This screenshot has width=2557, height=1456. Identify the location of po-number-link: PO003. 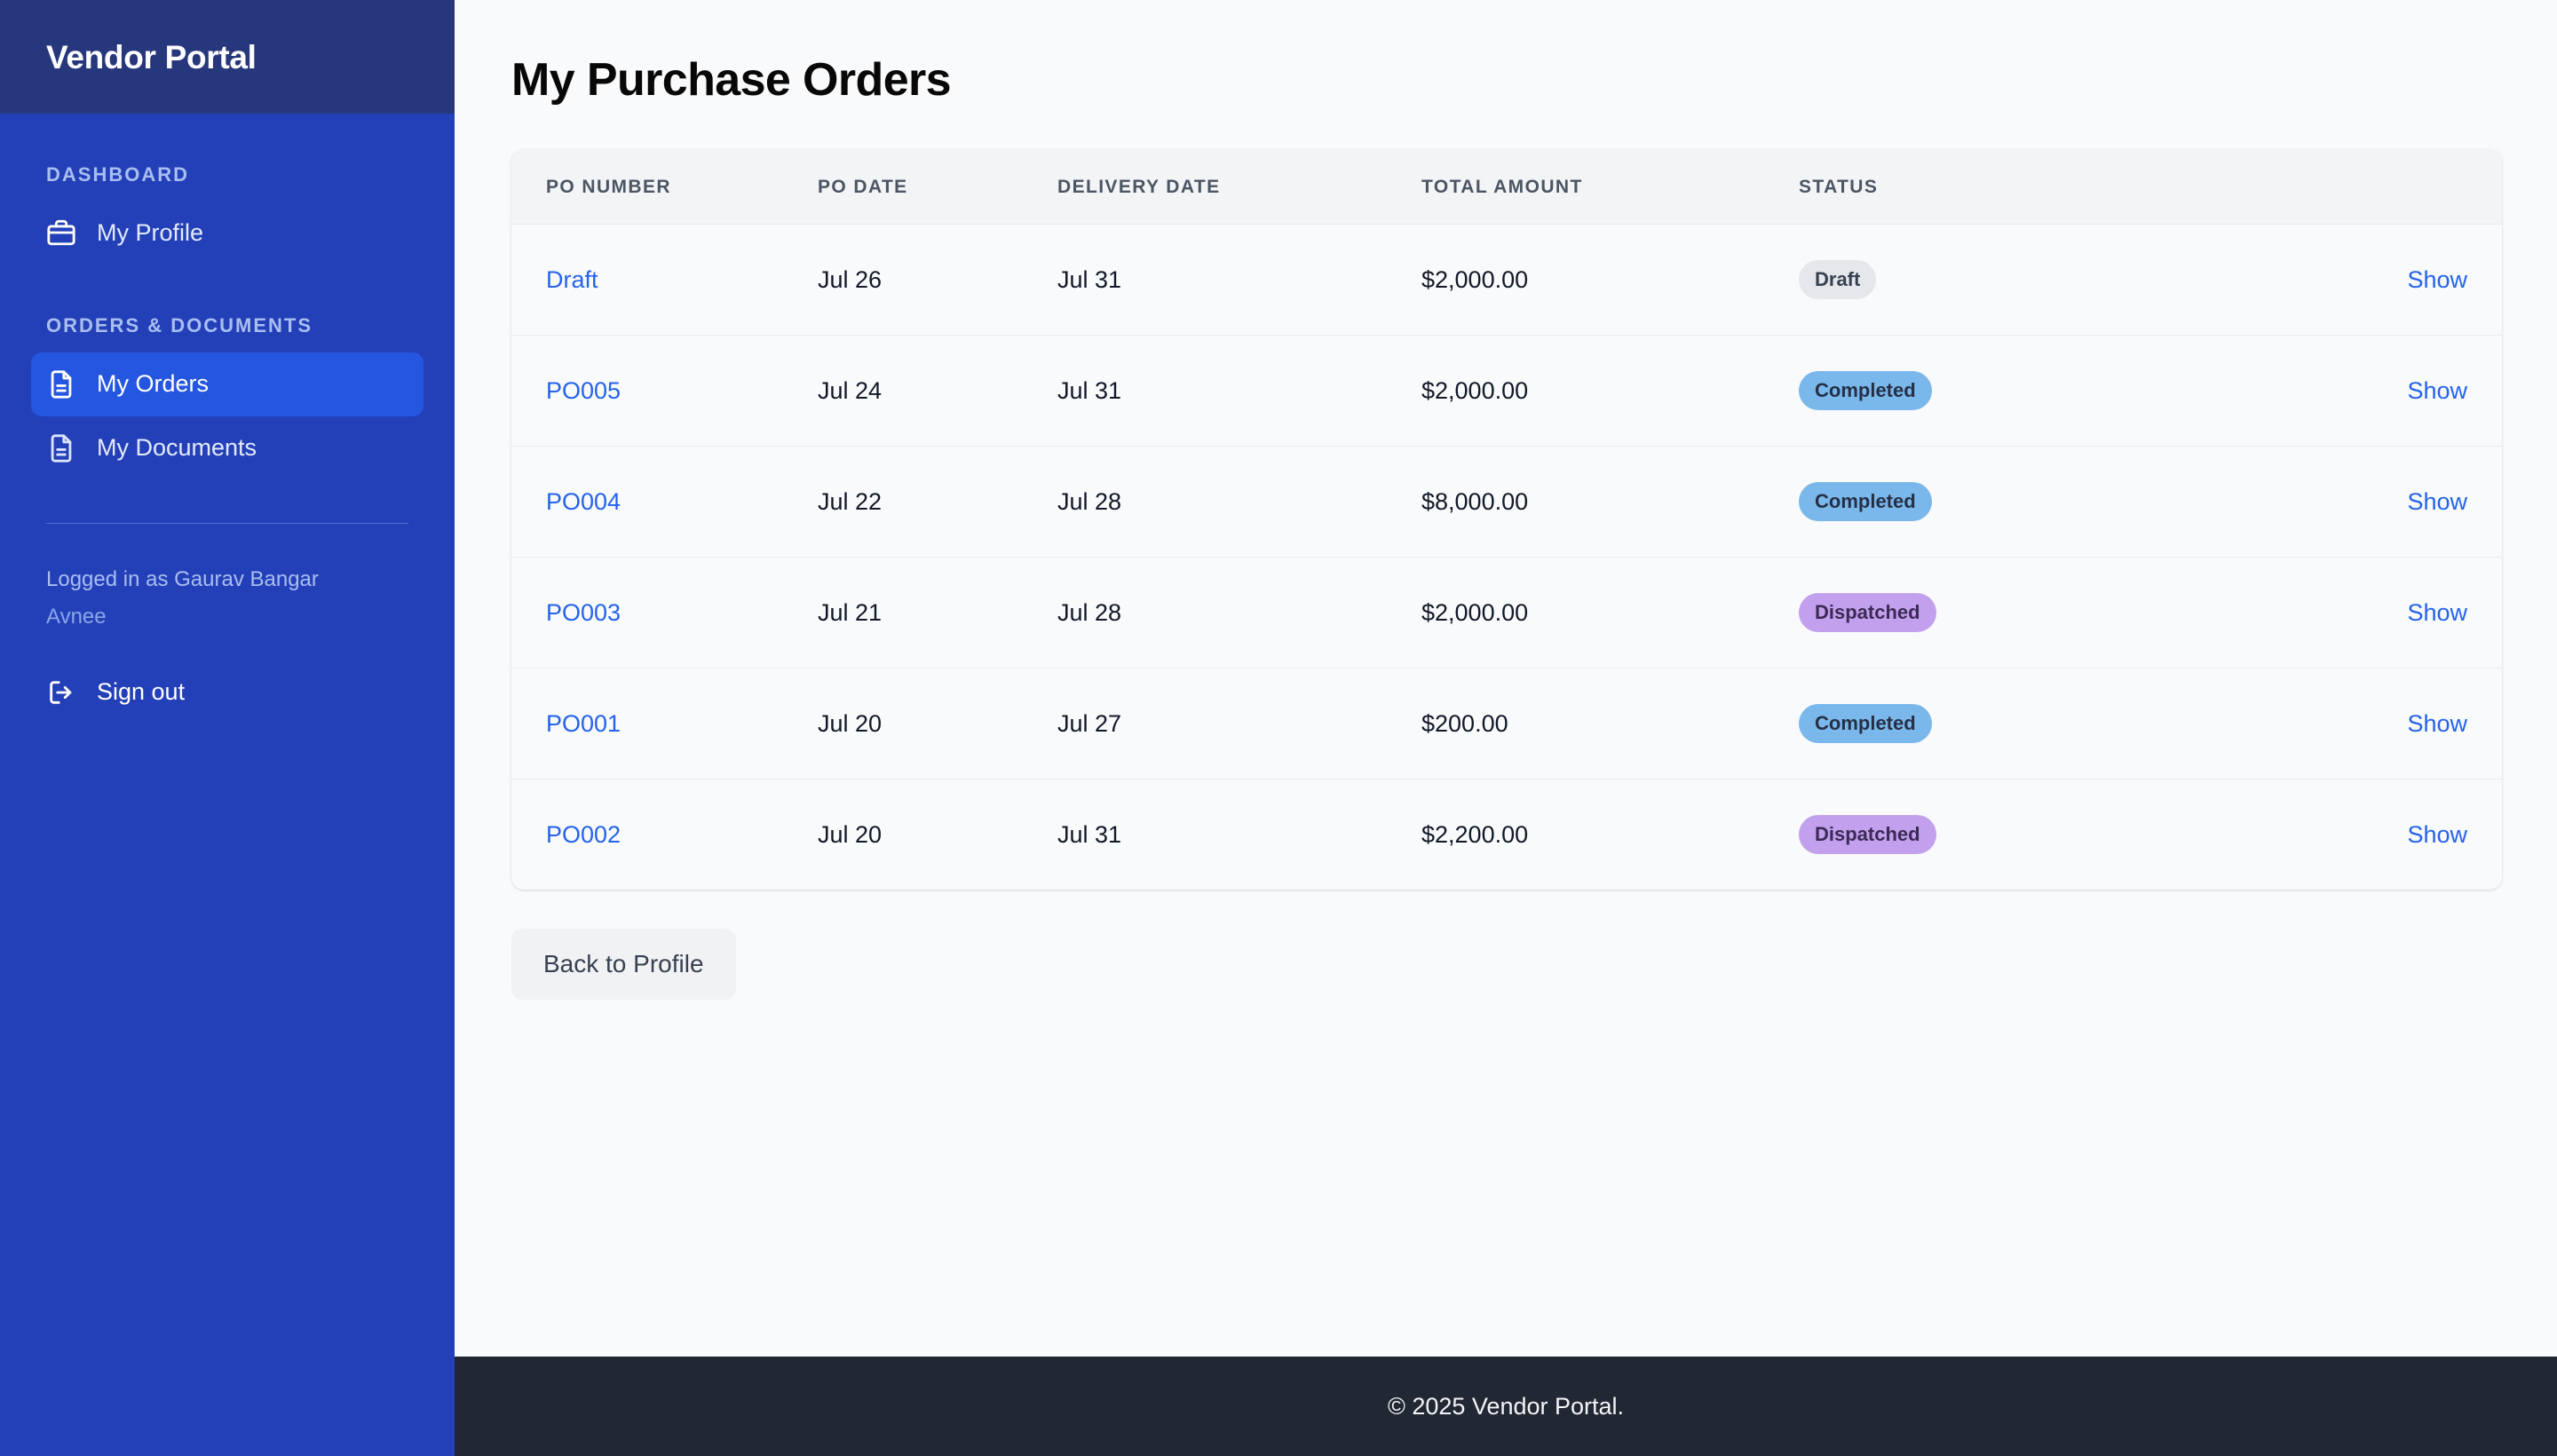
(583, 613).